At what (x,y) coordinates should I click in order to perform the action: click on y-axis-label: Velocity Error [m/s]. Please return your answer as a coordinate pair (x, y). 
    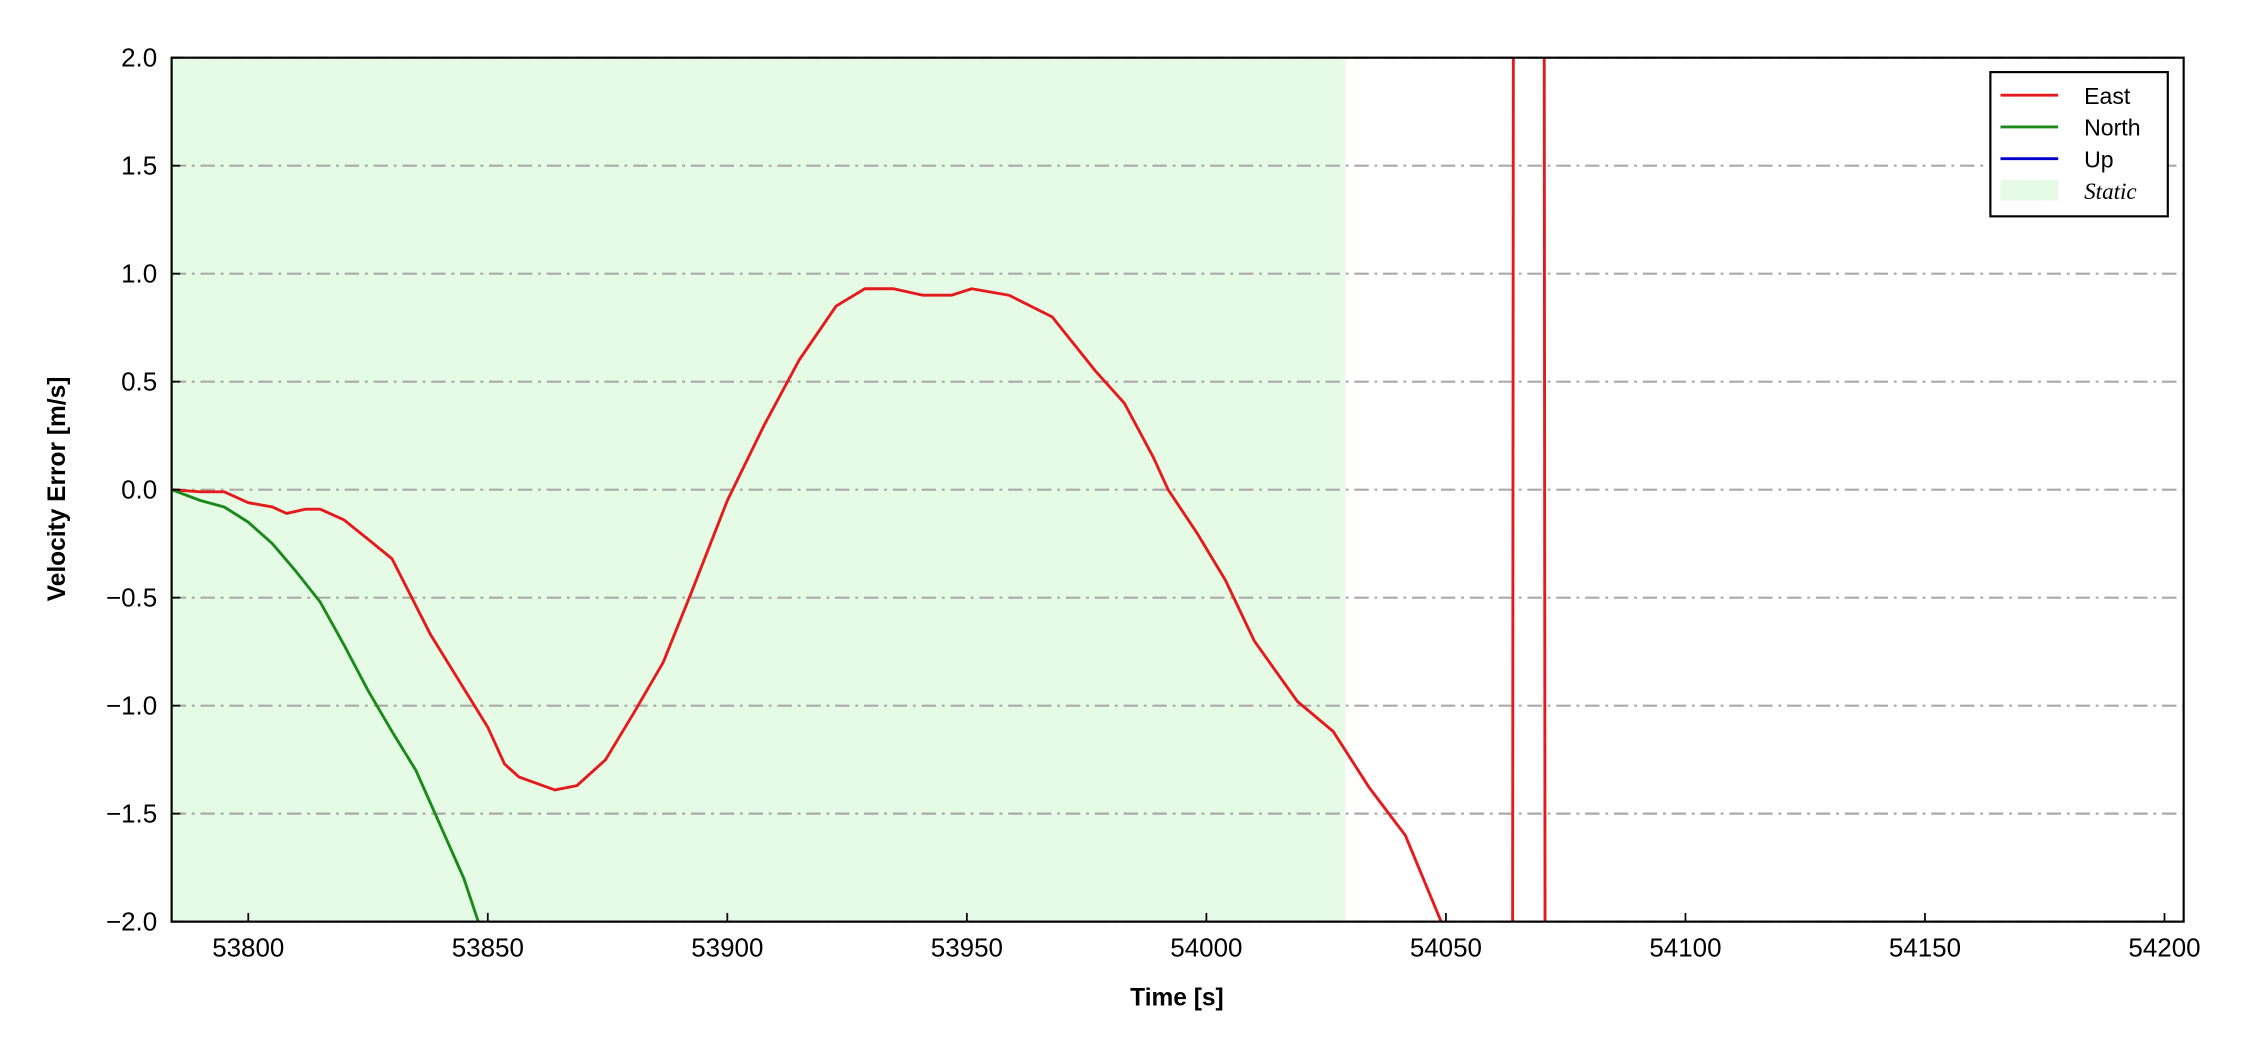
    Looking at the image, I should click on (57, 489).